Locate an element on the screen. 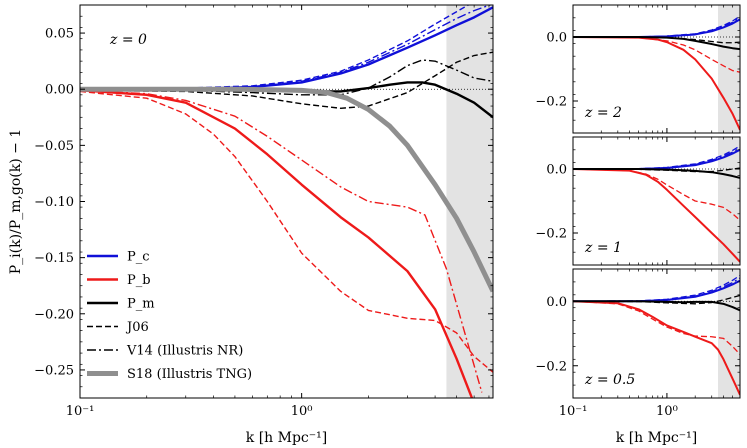  redshift-label: z = 0 is located at coordinates (128, 40).